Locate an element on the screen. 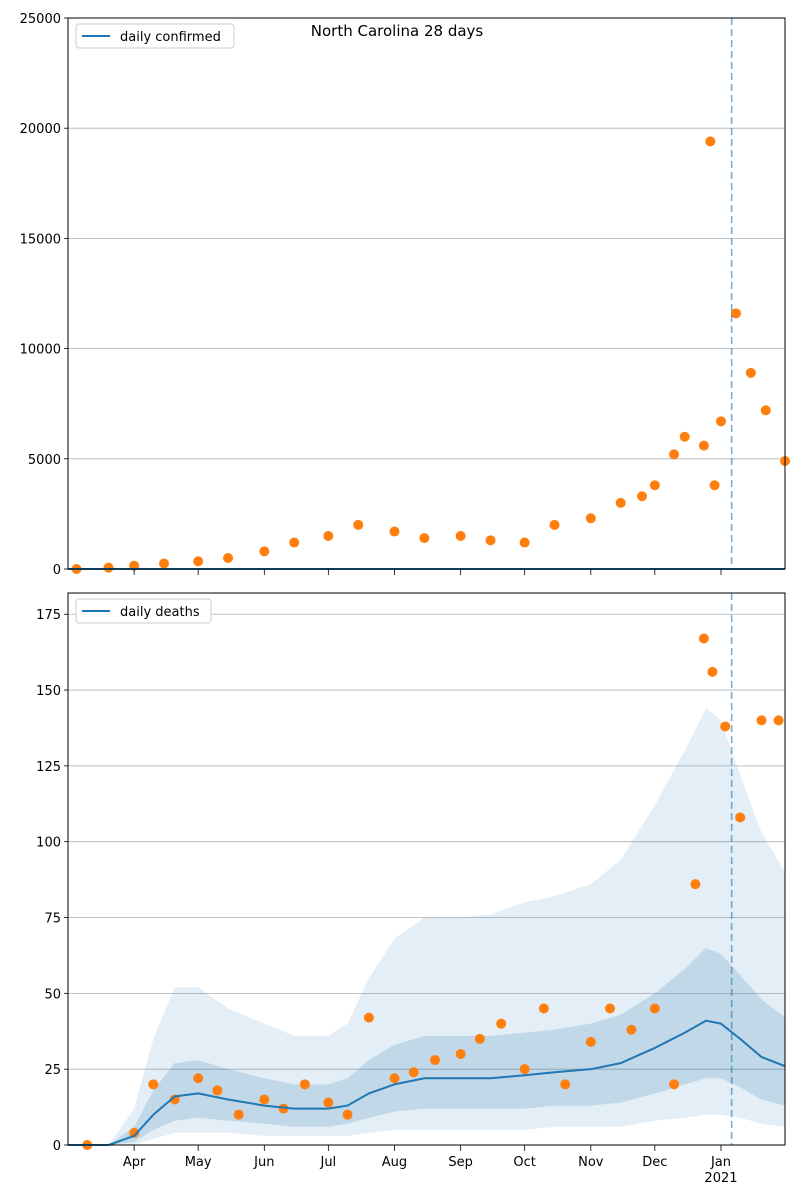 The height and width of the screenshot is (1200, 800). x-tick-label: Jun is located at coordinates (263, 1162).